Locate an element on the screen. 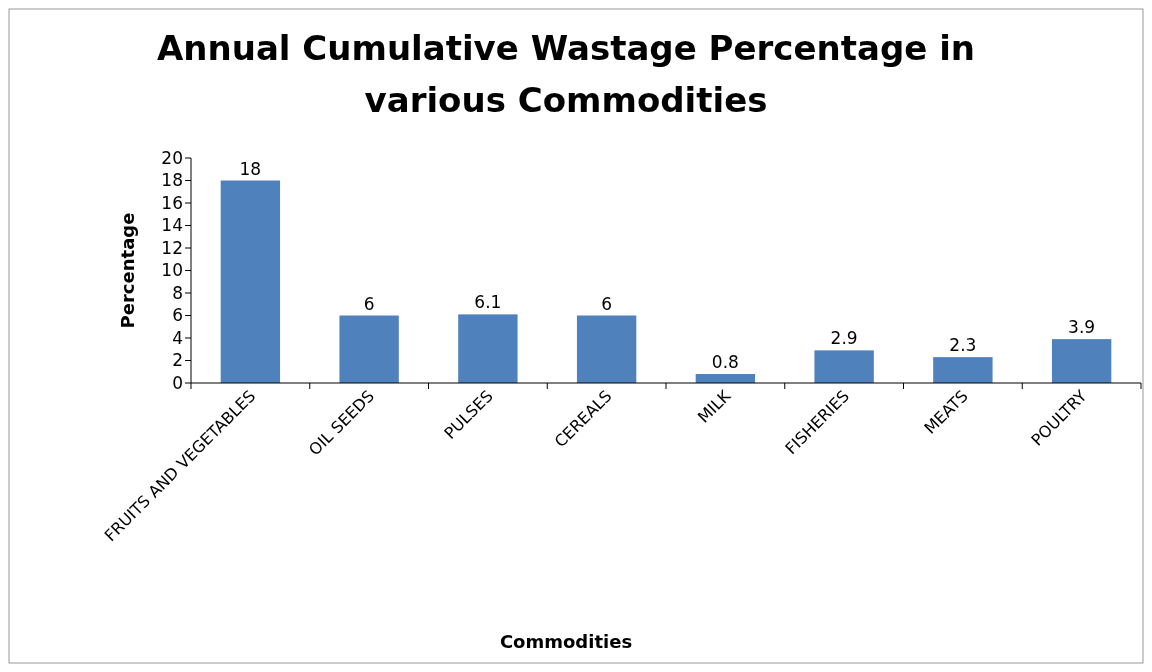 Image resolution: width=1152 pixels, height=672 pixels. y-tick-label: 12 is located at coordinates (172, 247).